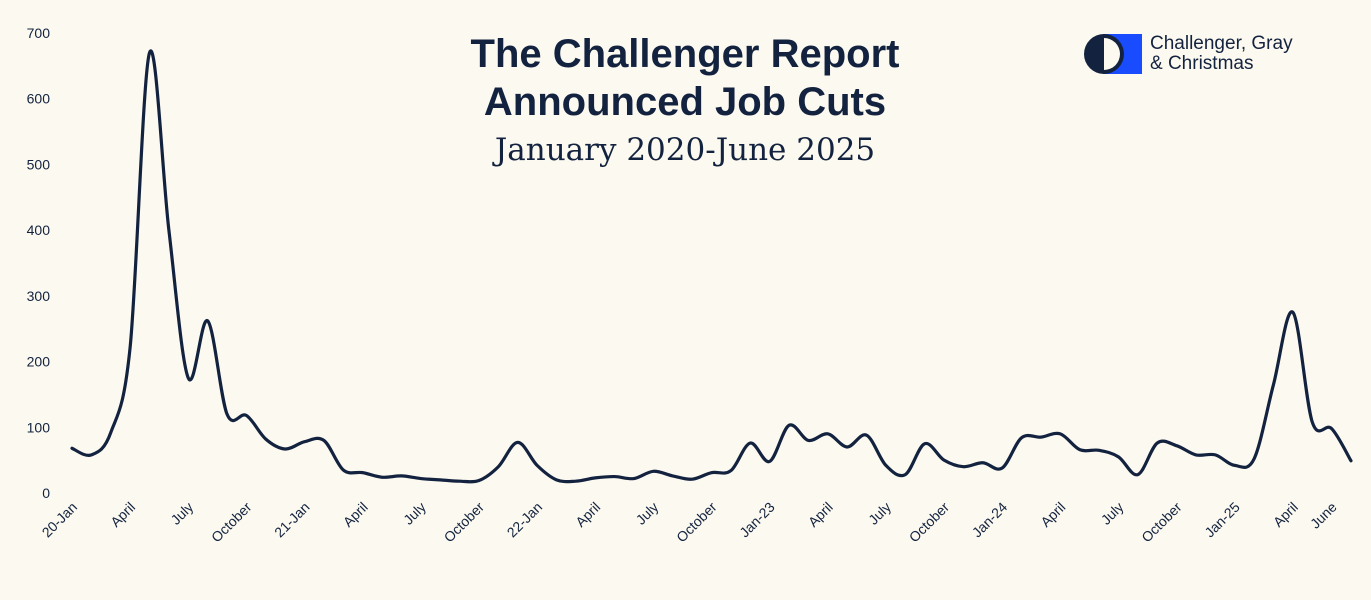  I want to click on x-tick-label: Jan-25, so click(1222, 520).